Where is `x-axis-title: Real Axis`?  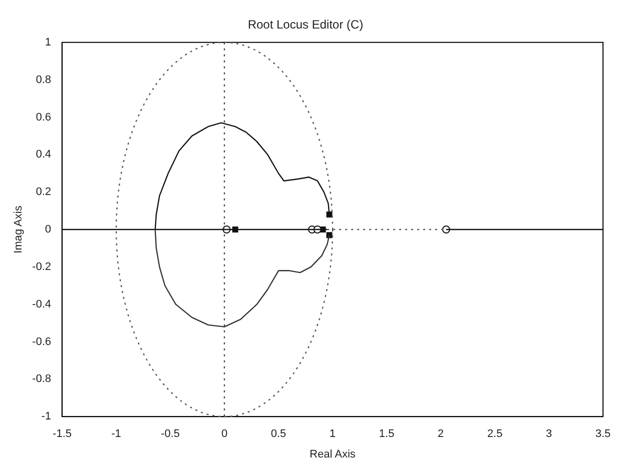
x-axis-title: Real Axis is located at coordinates (333, 454).